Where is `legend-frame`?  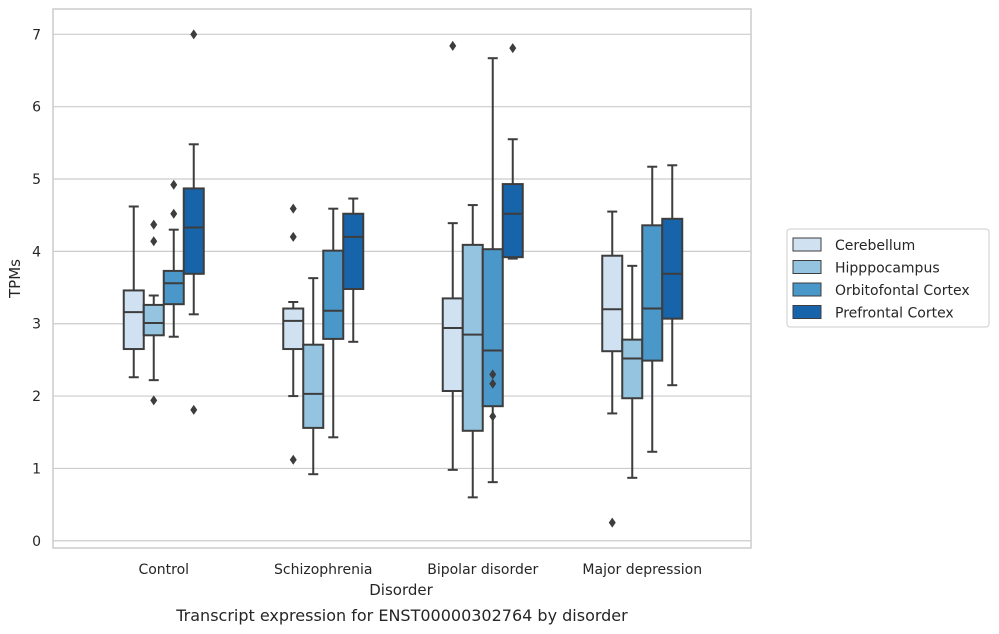 legend-frame is located at coordinates (888, 278).